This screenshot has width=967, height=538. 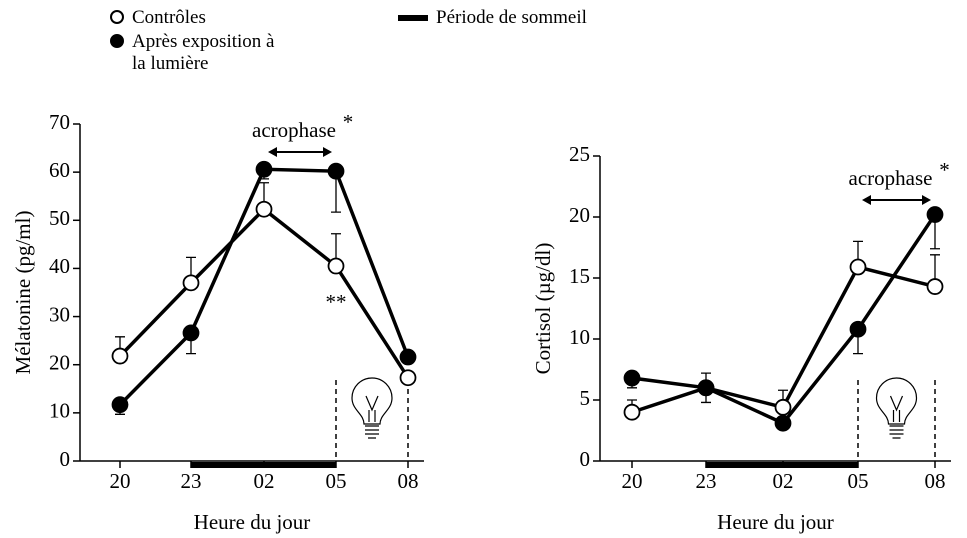 What do you see at coordinates (59, 266) in the screenshot?
I see `y-tick-label: 40` at bounding box center [59, 266].